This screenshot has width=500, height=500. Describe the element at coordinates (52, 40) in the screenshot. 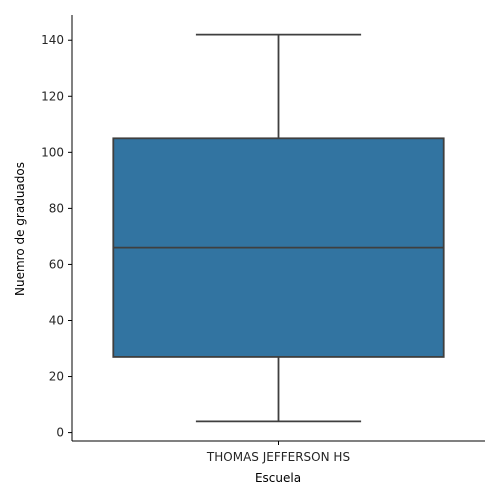

I see `y-tick-label: 140` at that location.